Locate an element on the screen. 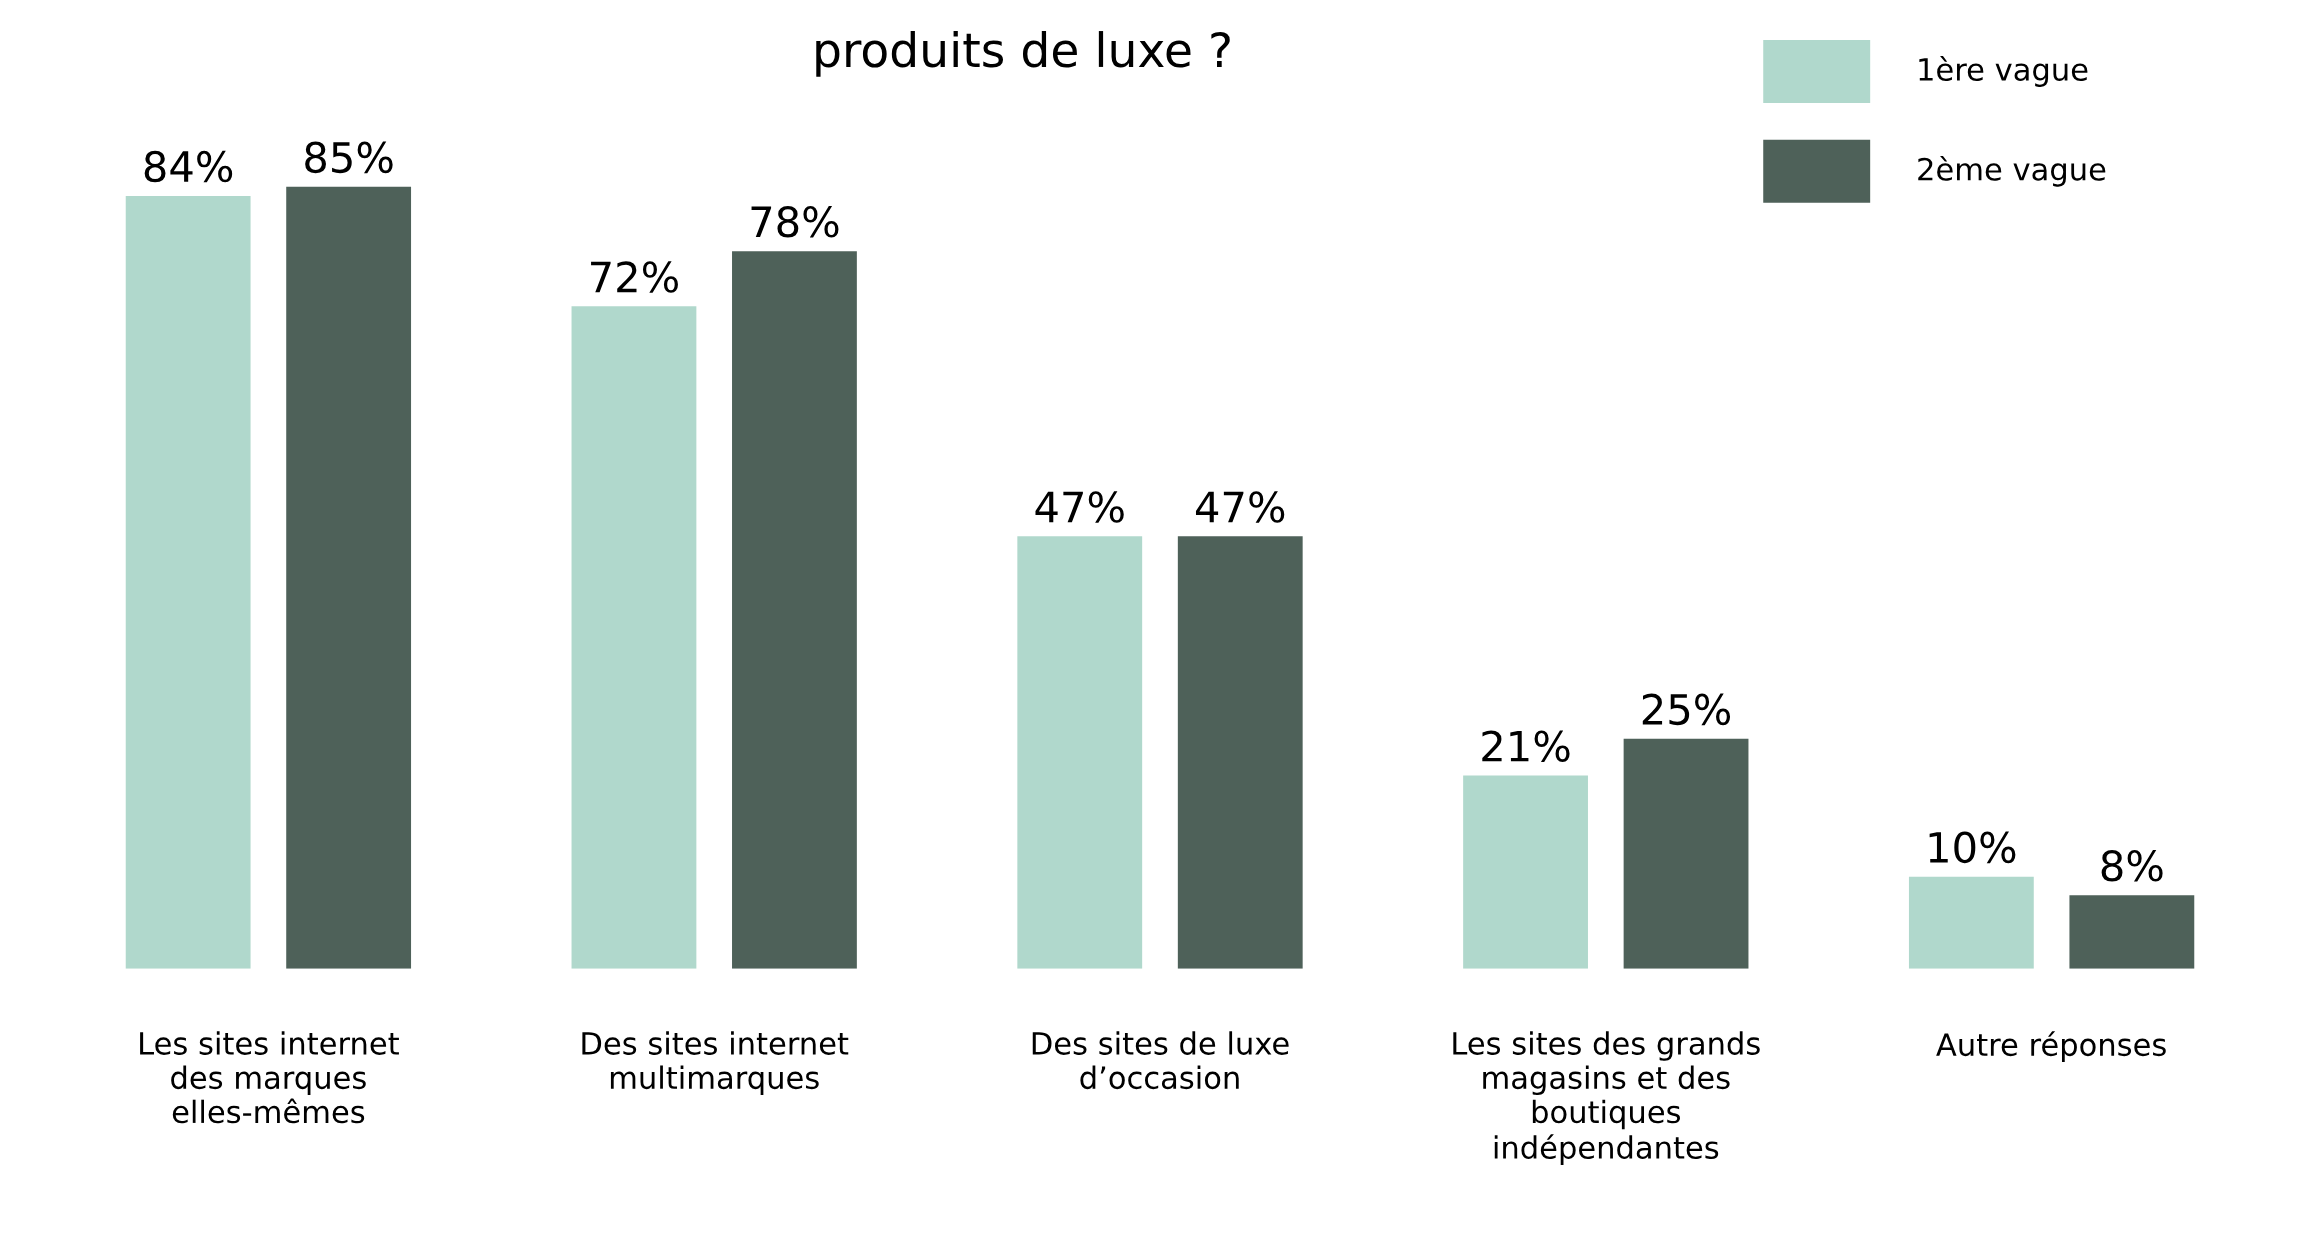  x-tick-label: Des sites de luxe d’occasion is located at coordinates (1160, 1060).